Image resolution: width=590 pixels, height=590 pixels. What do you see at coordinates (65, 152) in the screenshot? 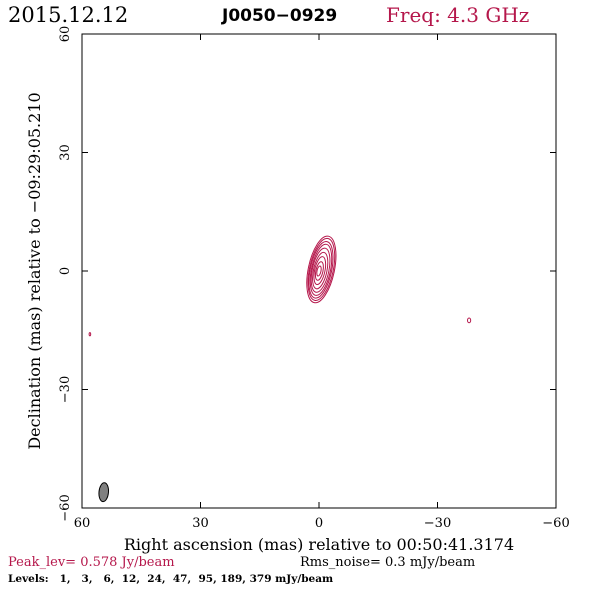
I see `y-tick-label: 30` at bounding box center [65, 152].